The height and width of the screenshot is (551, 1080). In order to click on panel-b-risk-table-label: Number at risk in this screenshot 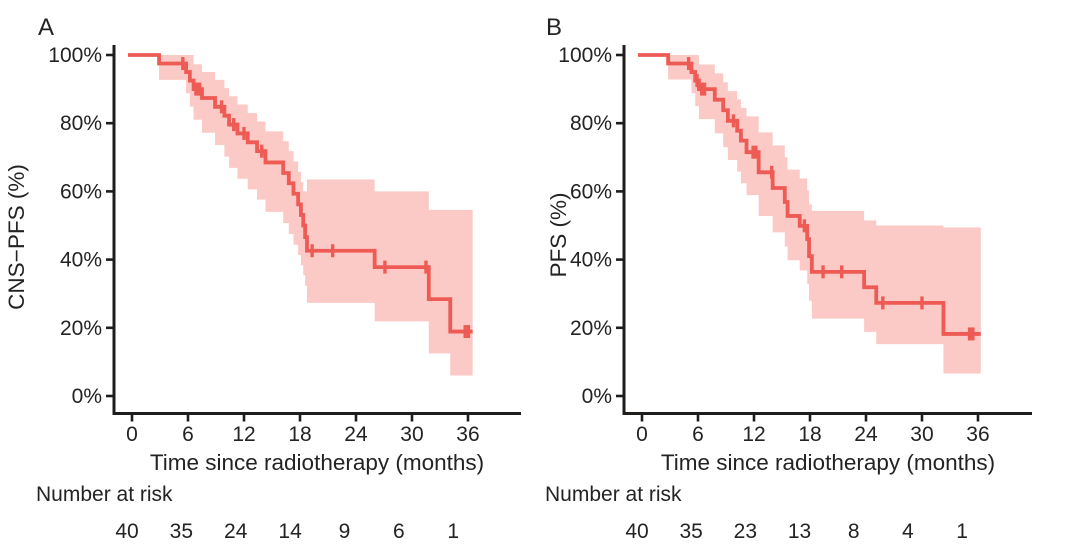, I will do `click(613, 494)`.